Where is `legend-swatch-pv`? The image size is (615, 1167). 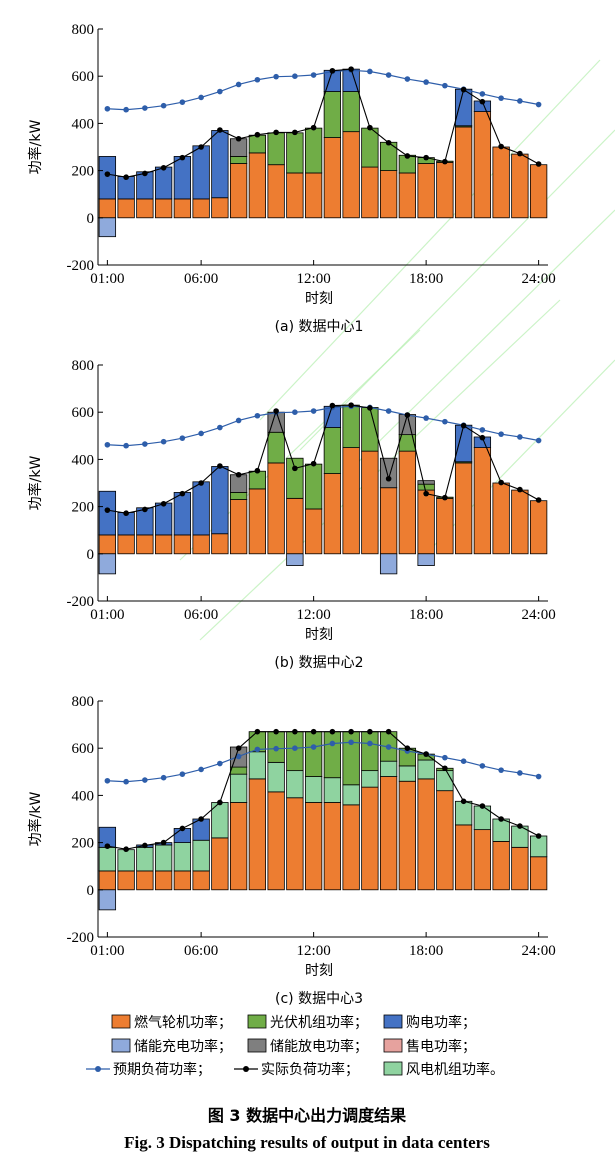
legend-swatch-pv is located at coordinates (257, 1021).